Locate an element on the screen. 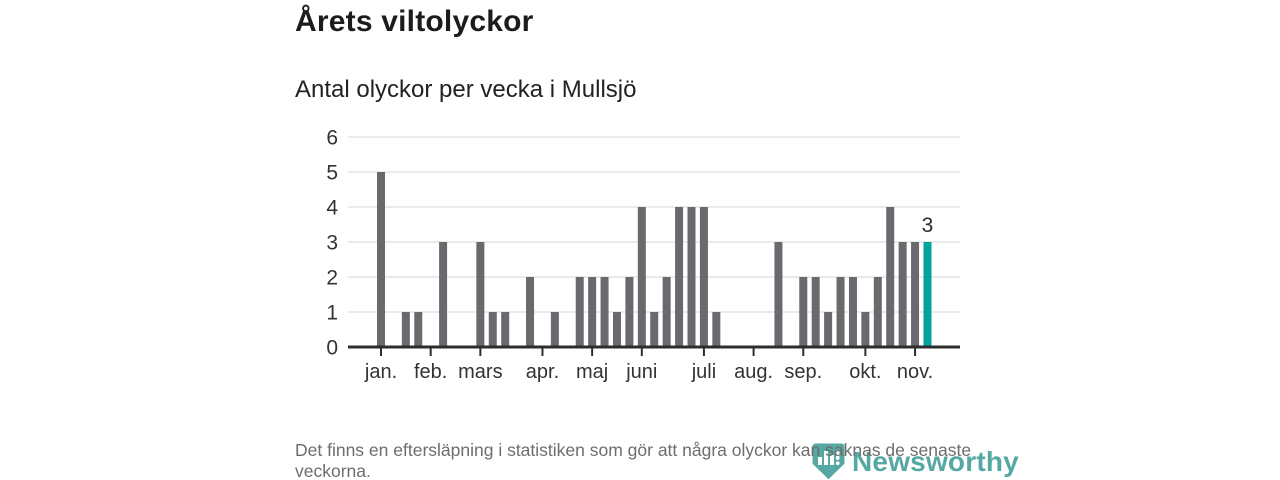 The width and height of the screenshot is (1280, 480). bar-value-label: 3 is located at coordinates (928, 225).